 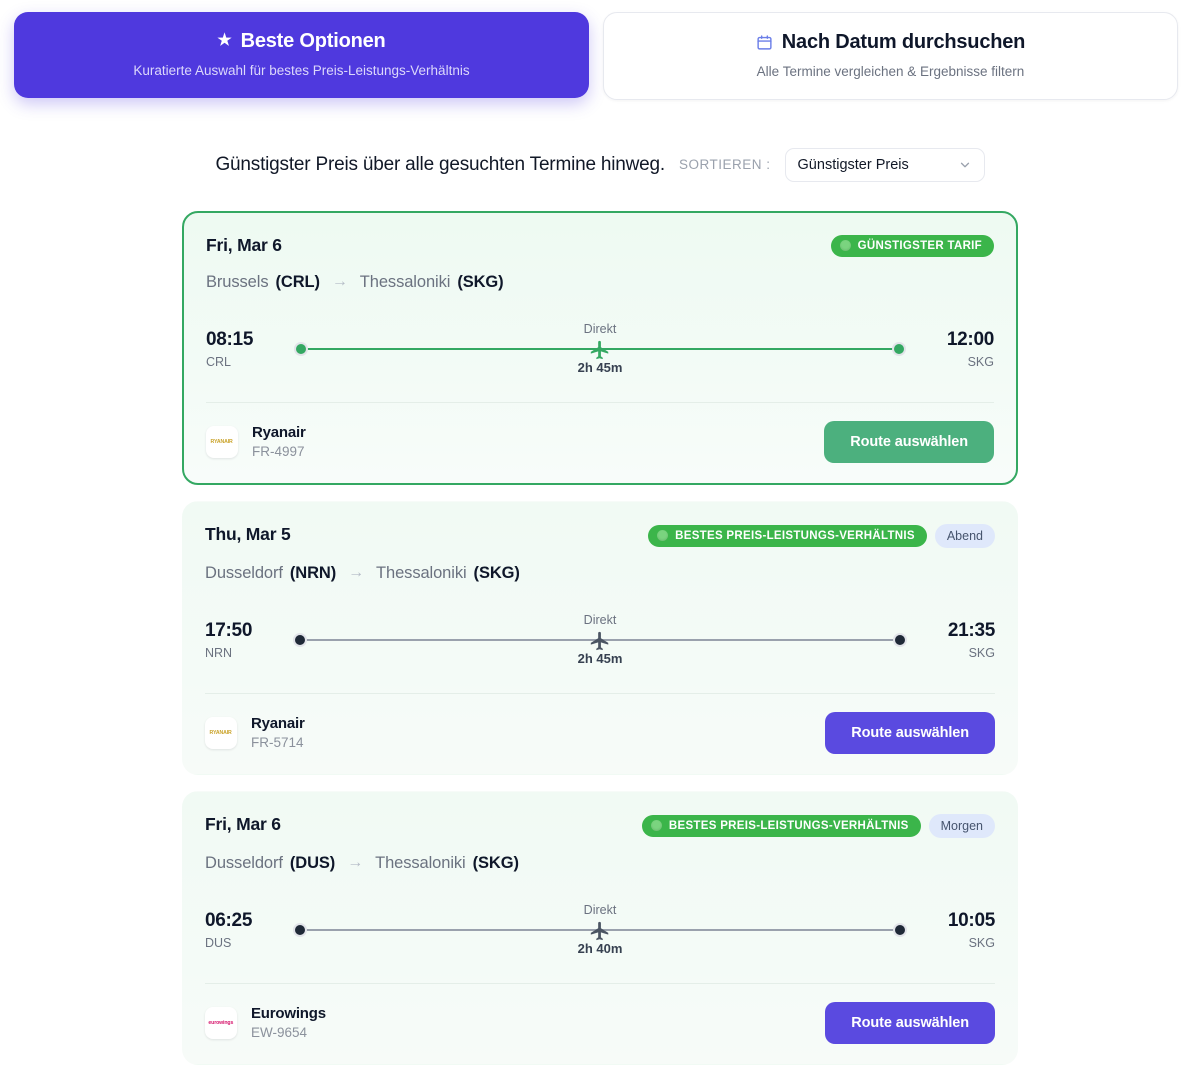 I want to click on departure-airport-code: DUS, so click(x=218, y=942).